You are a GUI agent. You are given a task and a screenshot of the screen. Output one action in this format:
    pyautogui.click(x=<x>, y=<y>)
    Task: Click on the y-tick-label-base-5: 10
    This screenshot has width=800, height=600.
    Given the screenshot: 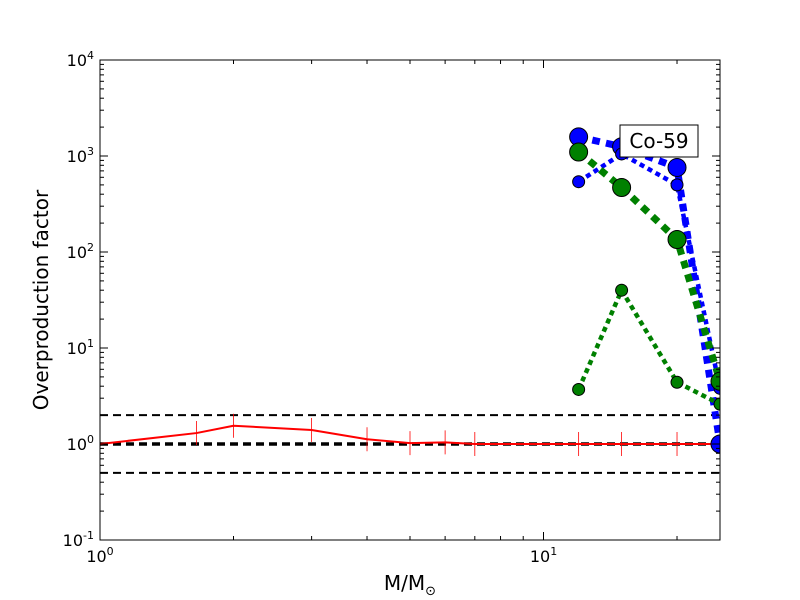 What is the action you would take?
    pyautogui.click(x=77, y=156)
    